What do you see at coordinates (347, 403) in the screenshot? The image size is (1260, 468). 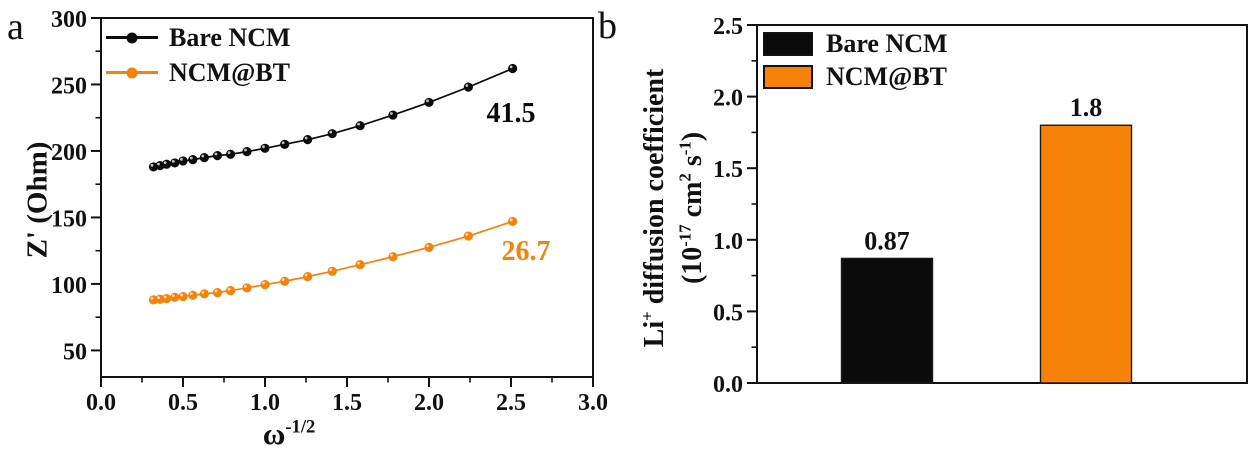 I see `x-tick-label: 1.5` at bounding box center [347, 403].